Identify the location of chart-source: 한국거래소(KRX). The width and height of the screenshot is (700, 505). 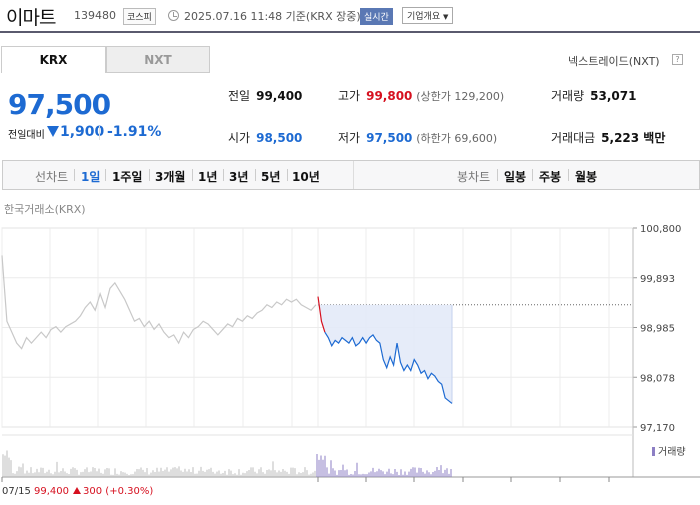
(45, 209).